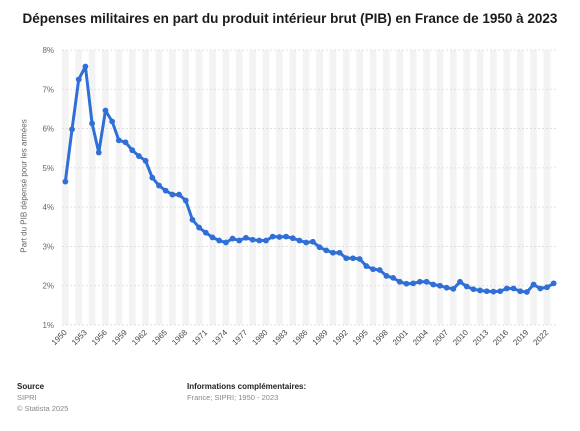 The width and height of the screenshot is (580, 431). What do you see at coordinates (27, 397) in the screenshot?
I see `source-name: SIPRI` at bounding box center [27, 397].